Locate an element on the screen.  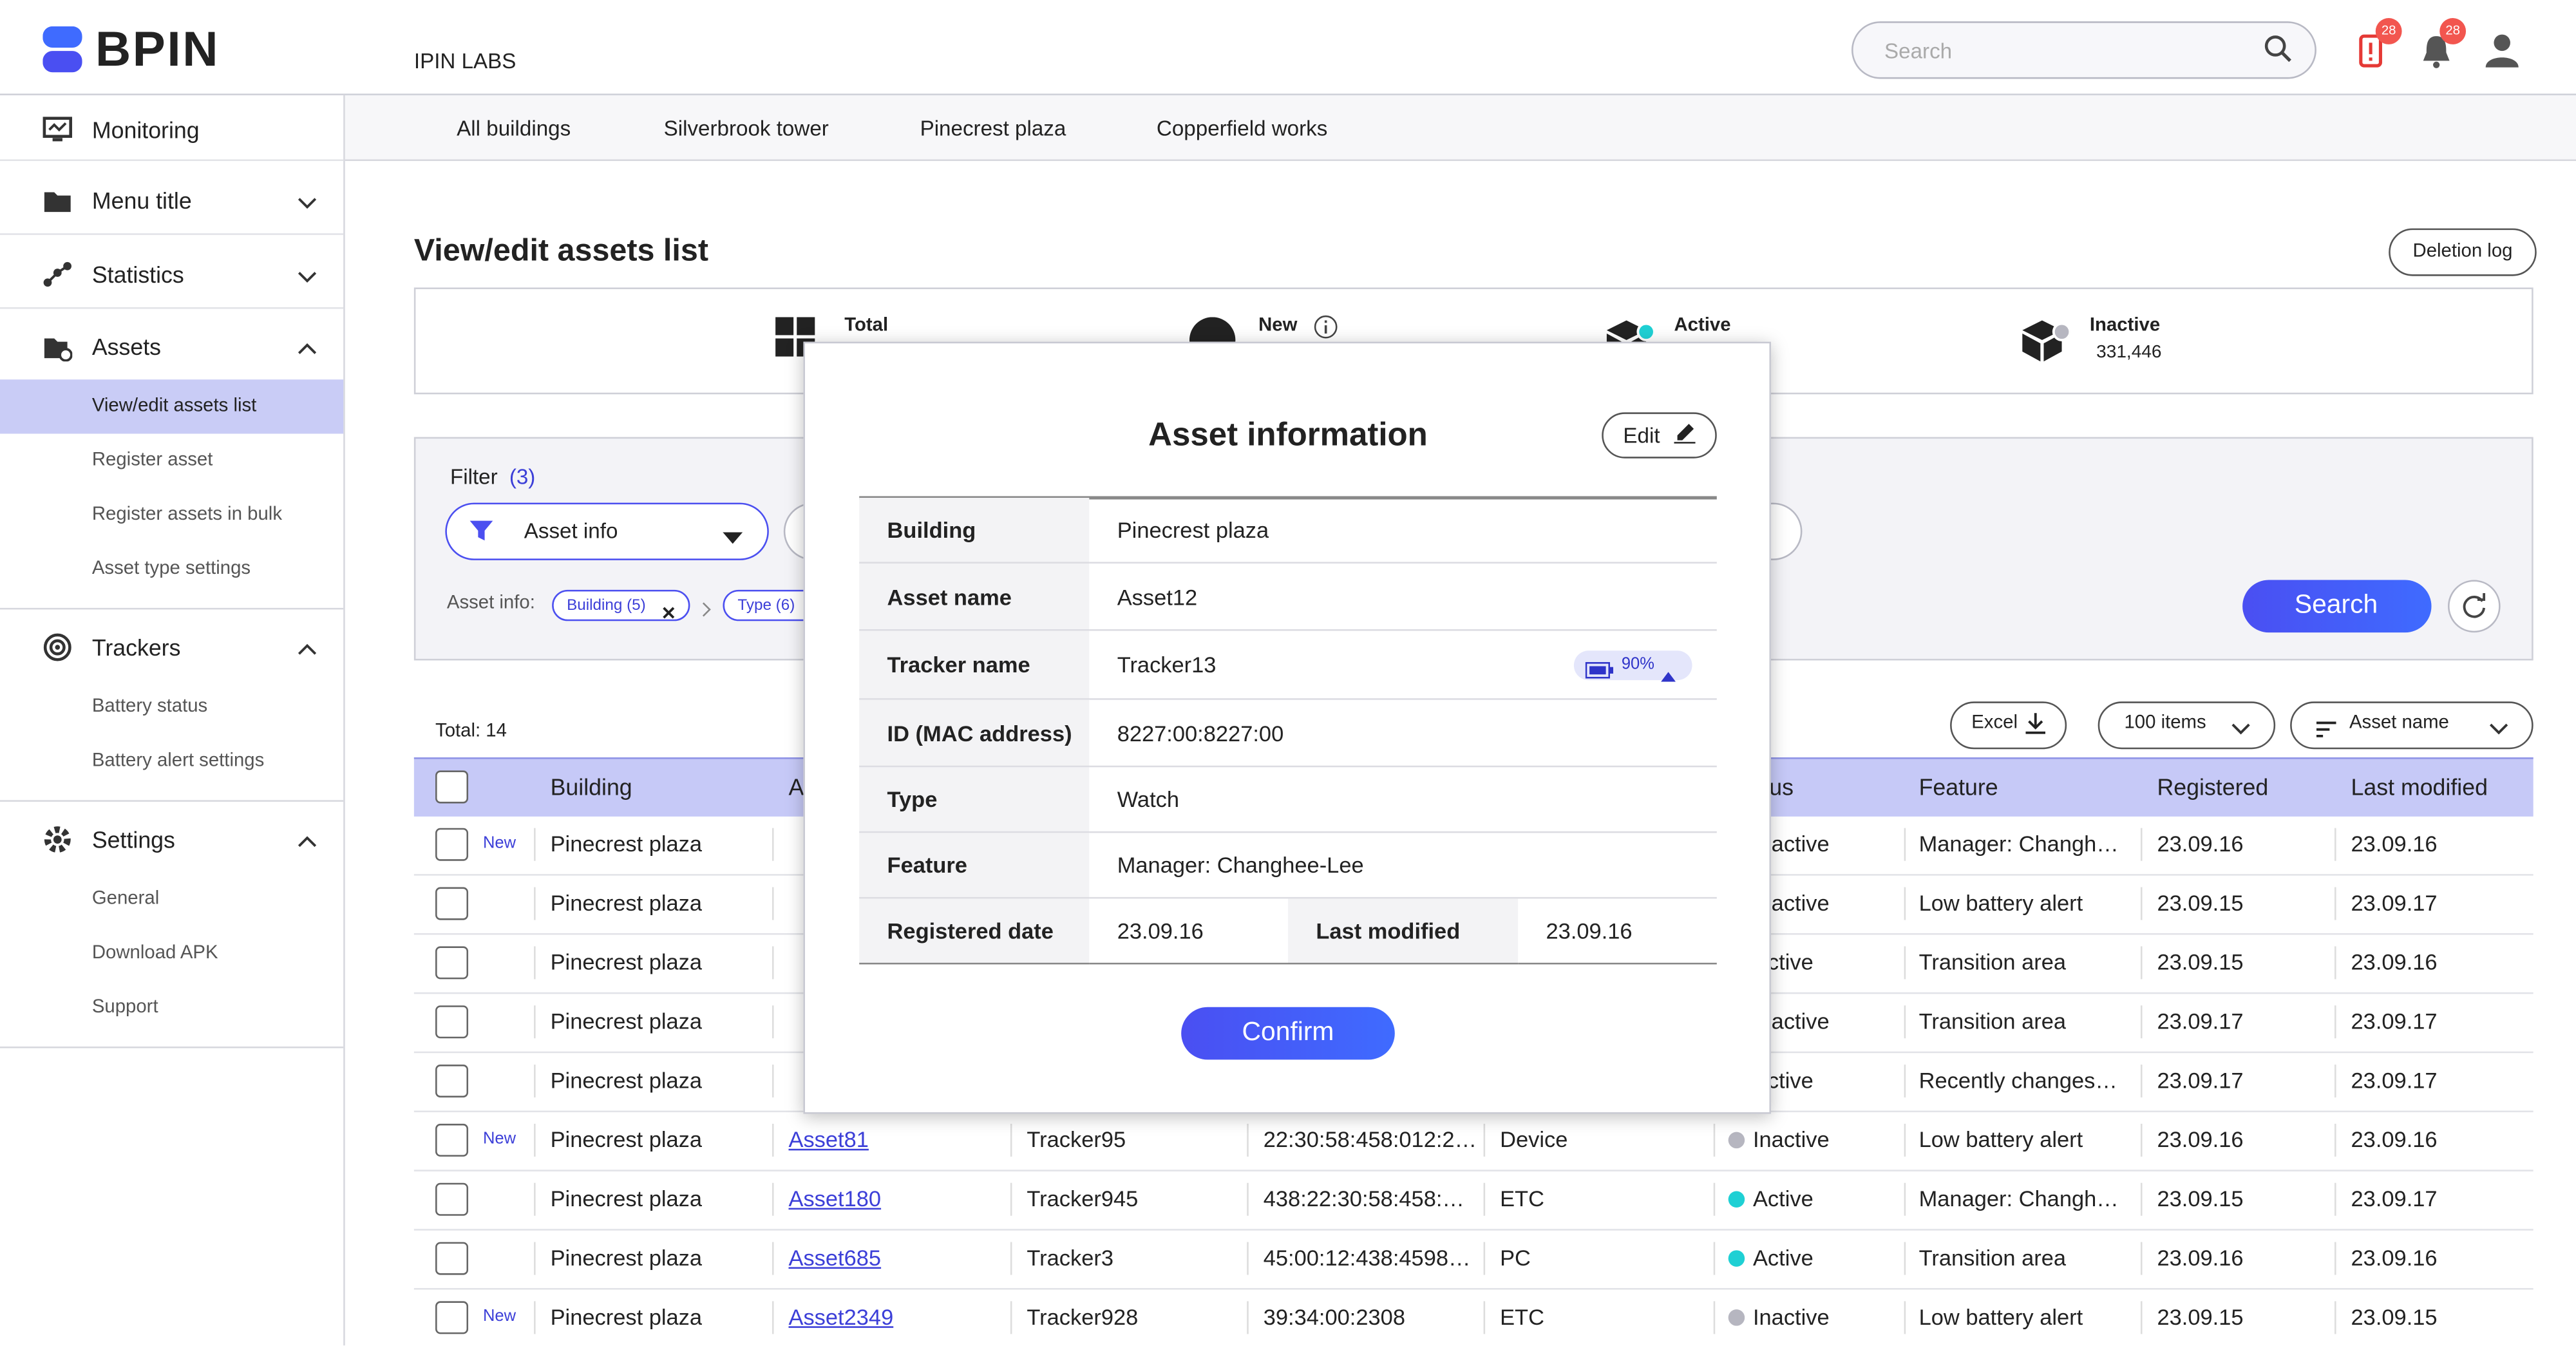
field-value: Watch is located at coordinates (1148, 799).